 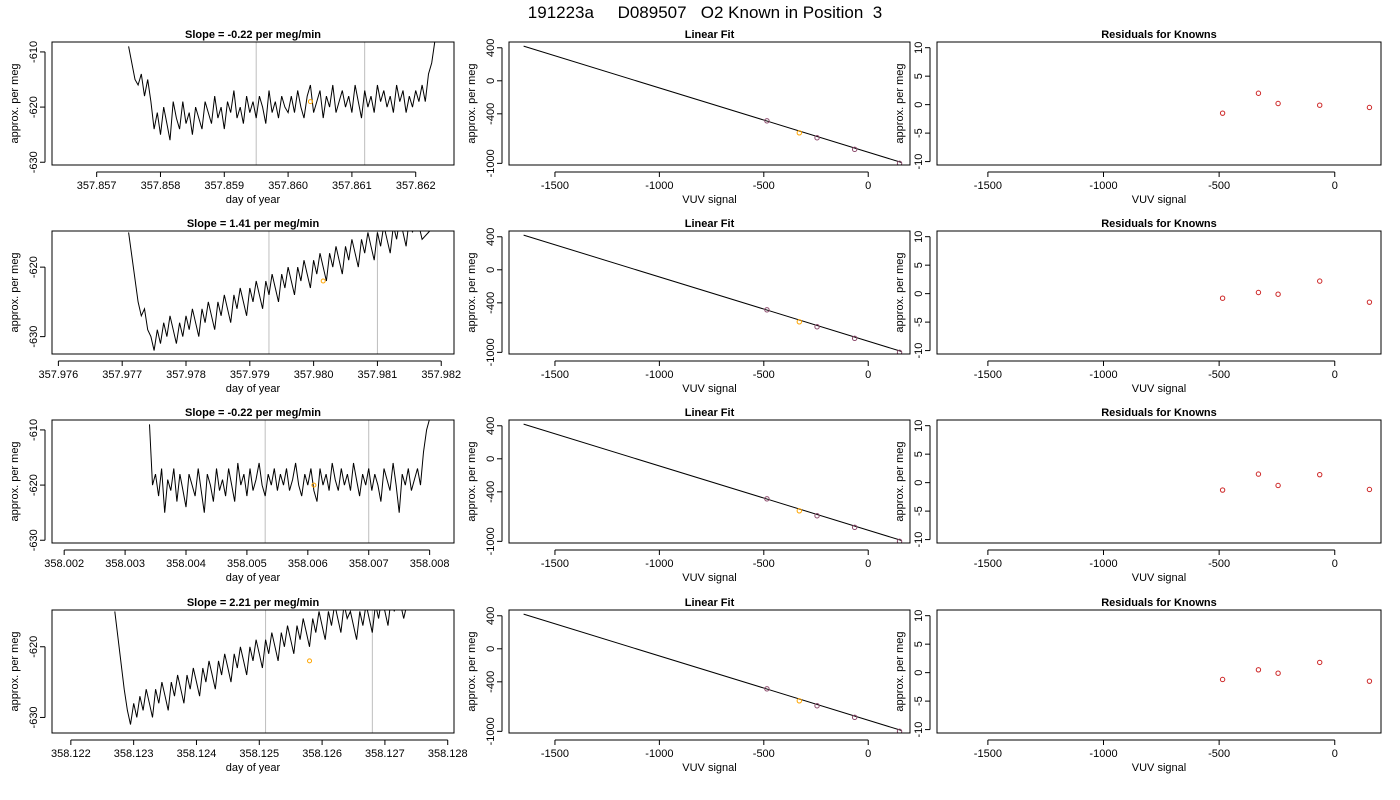 I want to click on x-tick-label: 357.862, so click(x=416, y=186).